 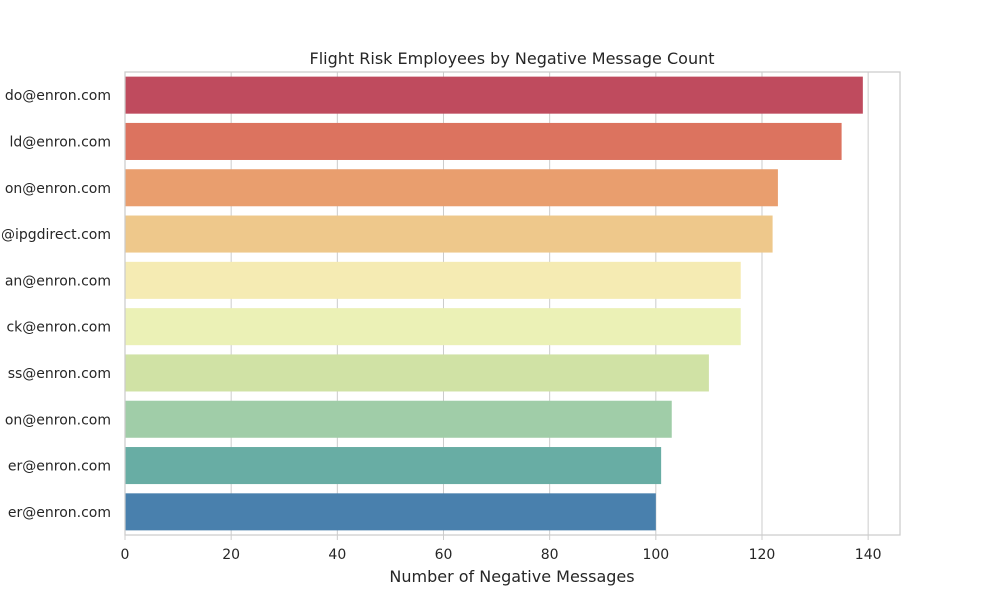 What do you see at coordinates (762, 555) in the screenshot?
I see `x-tick-label: 120` at bounding box center [762, 555].